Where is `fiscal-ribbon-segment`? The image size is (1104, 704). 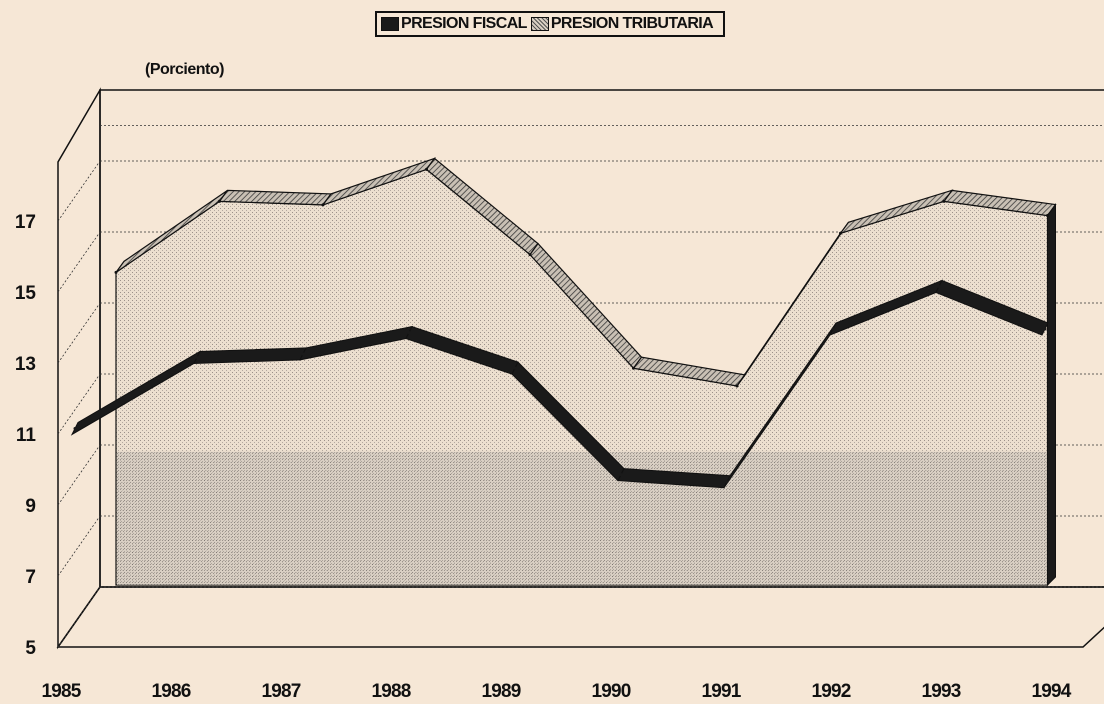 fiscal-ribbon-segment is located at coordinates (992, 307).